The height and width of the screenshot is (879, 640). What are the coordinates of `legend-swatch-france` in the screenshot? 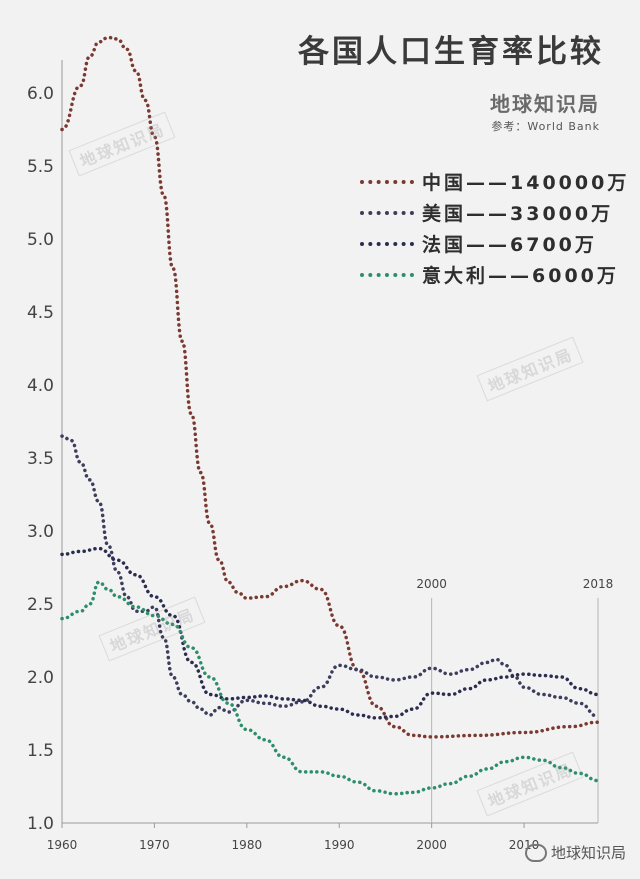 It's located at (387, 243).